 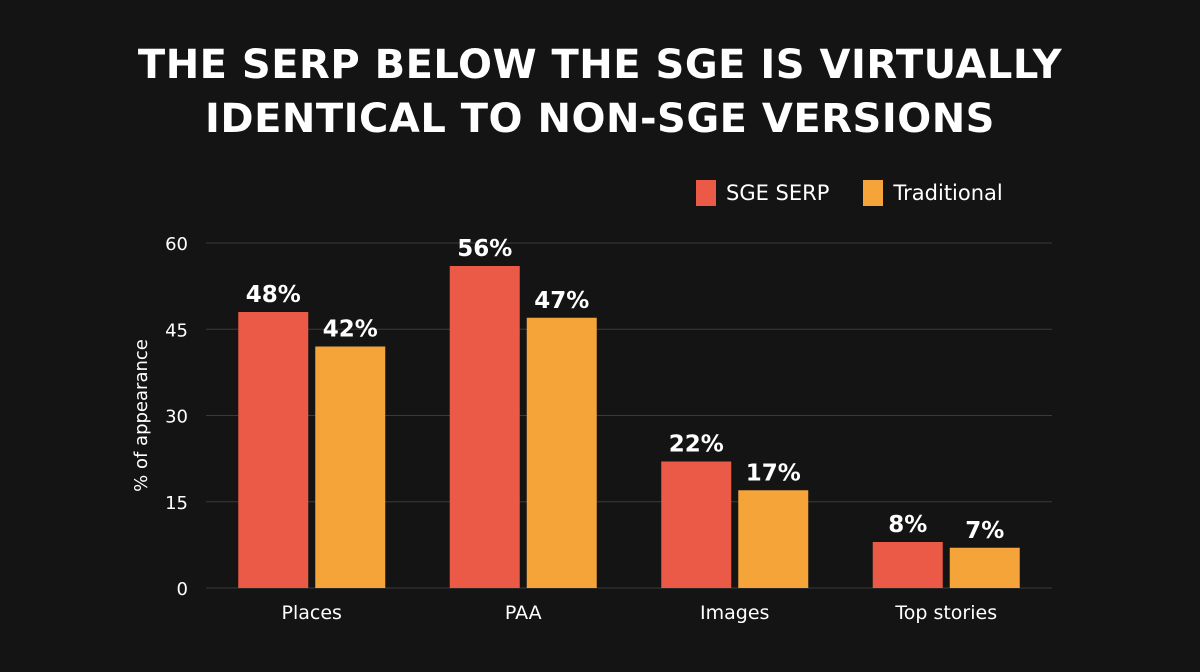 I want to click on y-tick-label-45: 45, so click(x=176, y=330).